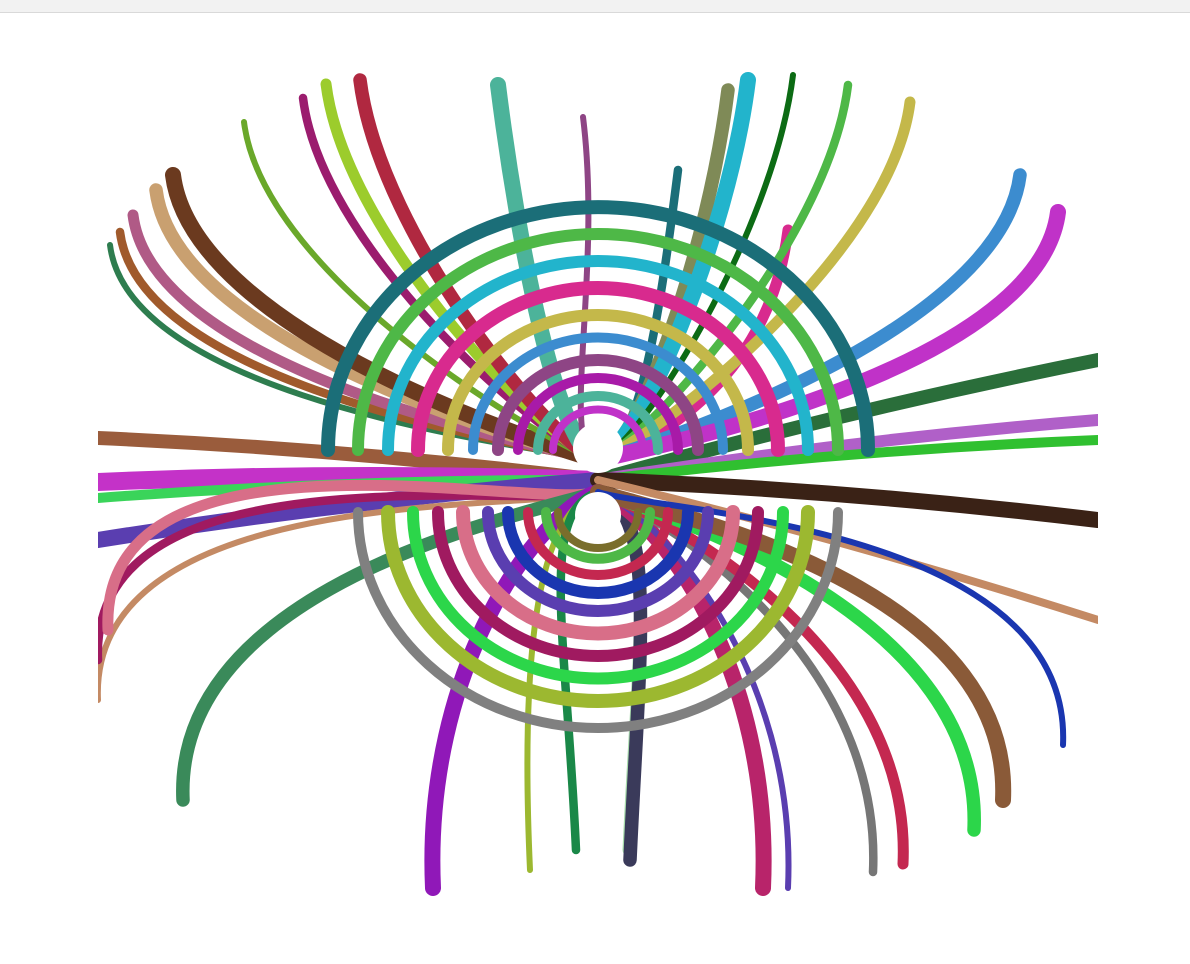 The image size is (1190, 964). What do you see at coordinates (598, 448) in the screenshot?
I see `upper-center-hole` at bounding box center [598, 448].